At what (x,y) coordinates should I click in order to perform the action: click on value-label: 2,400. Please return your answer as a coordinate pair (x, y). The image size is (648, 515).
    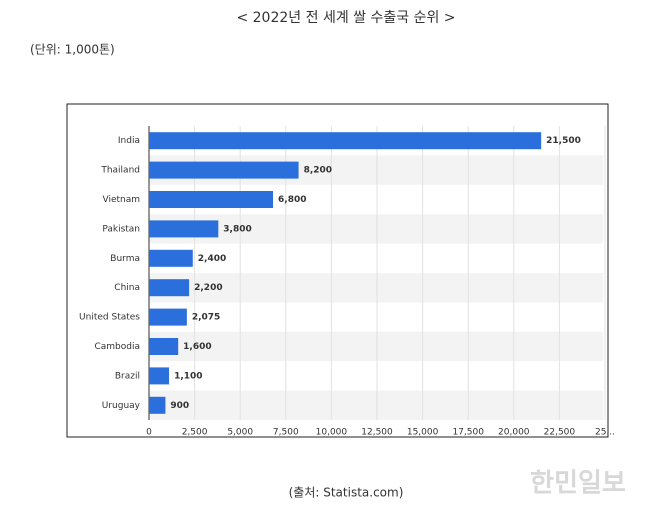
    Looking at the image, I should click on (212, 259).